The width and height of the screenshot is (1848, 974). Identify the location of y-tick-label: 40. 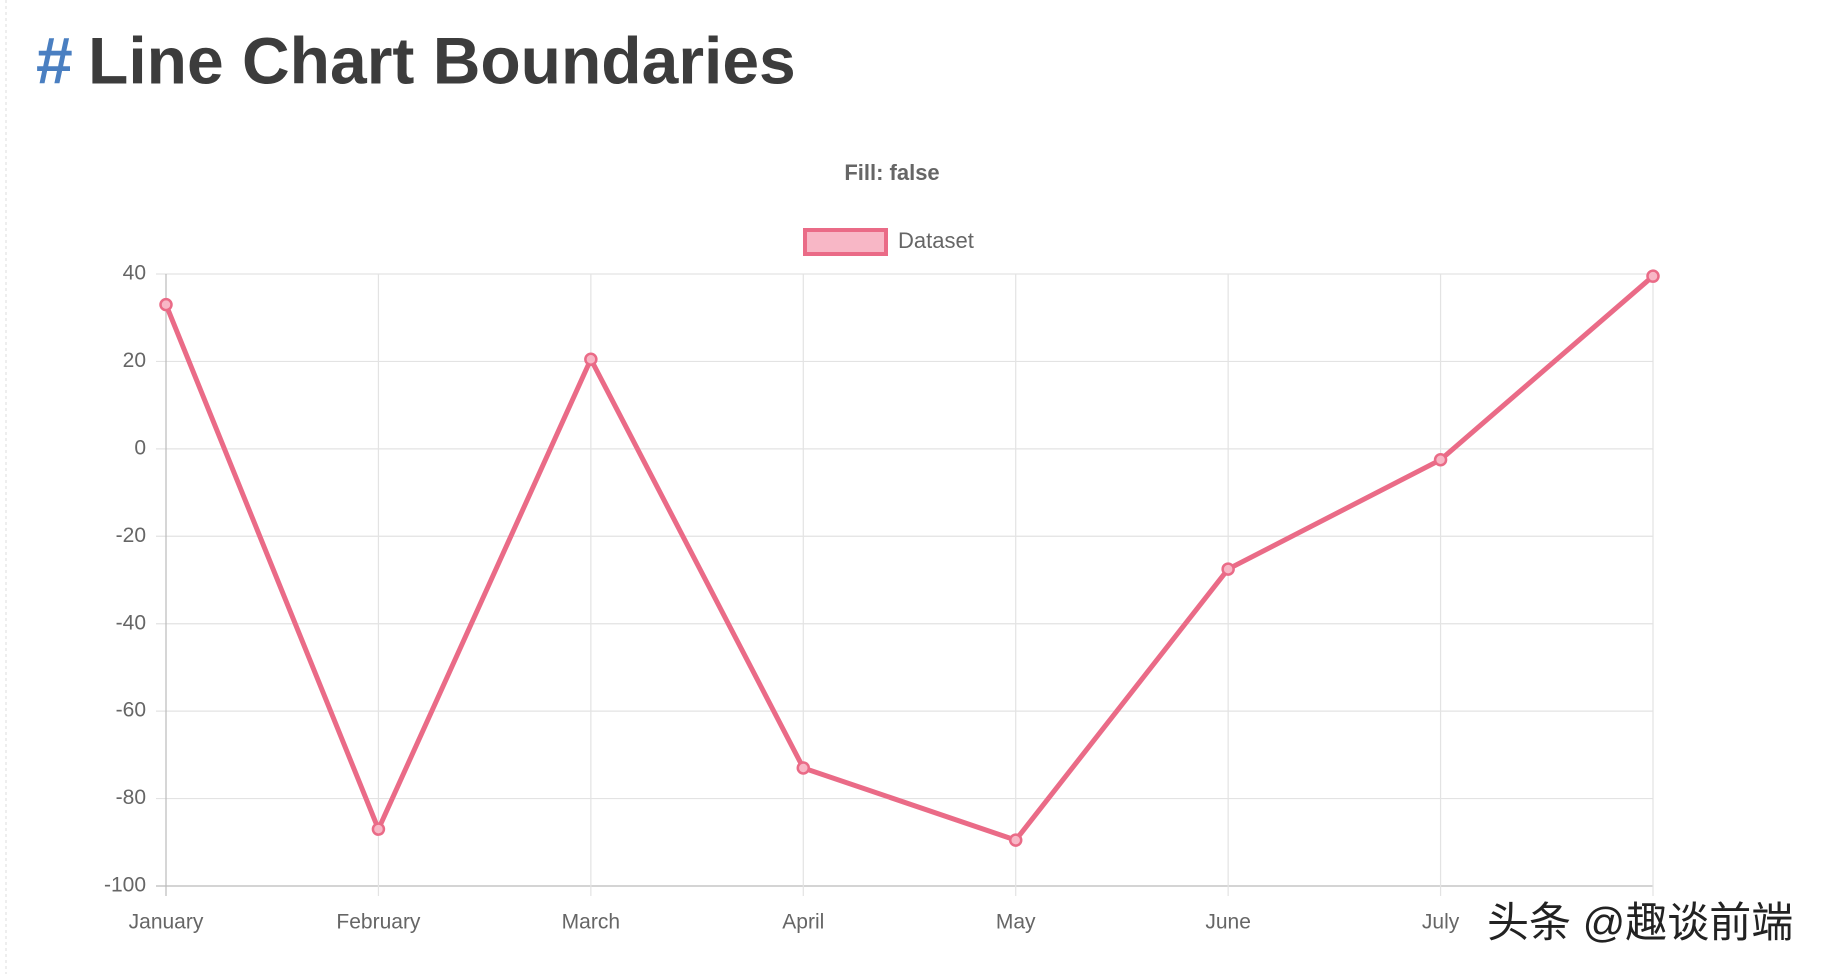
(134, 273).